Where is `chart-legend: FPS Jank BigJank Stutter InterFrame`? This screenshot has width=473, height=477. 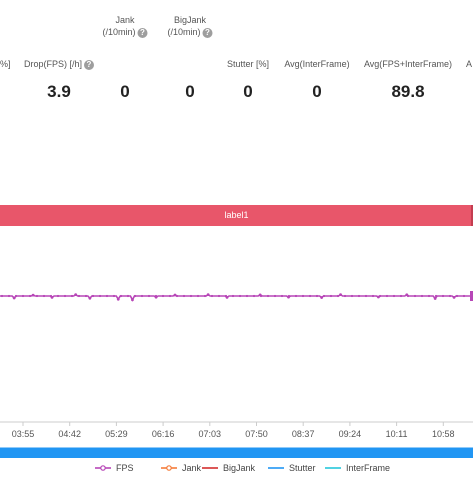 chart-legend: FPS Jank BigJank Stutter InterFrame is located at coordinates (236, 470).